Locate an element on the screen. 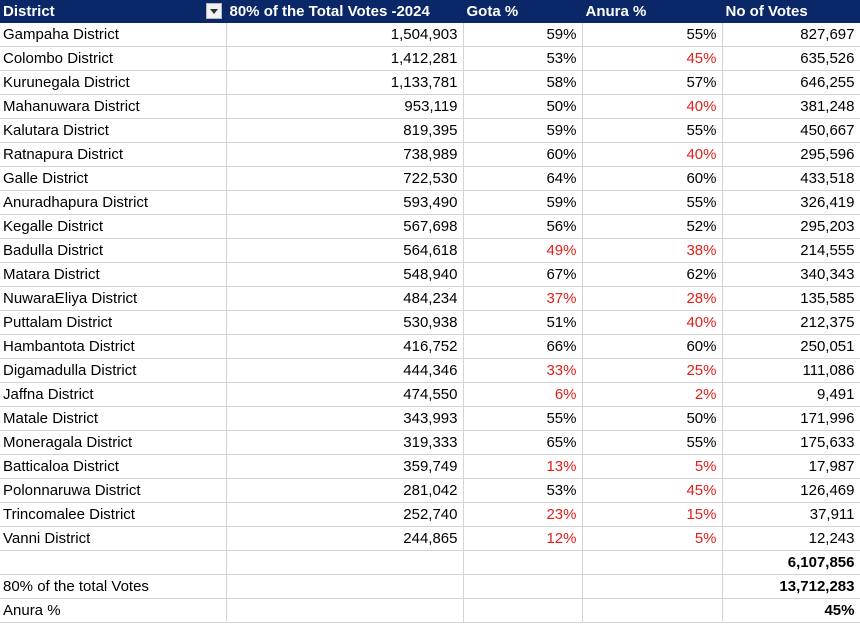 The image size is (860, 627). anura-pct-cell: 15% is located at coordinates (652, 514).